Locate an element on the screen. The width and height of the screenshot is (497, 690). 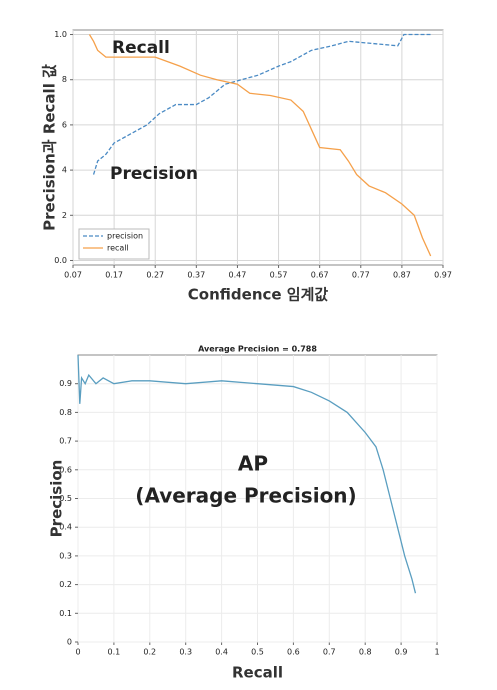
legend-label: precision is located at coordinates (125, 236).